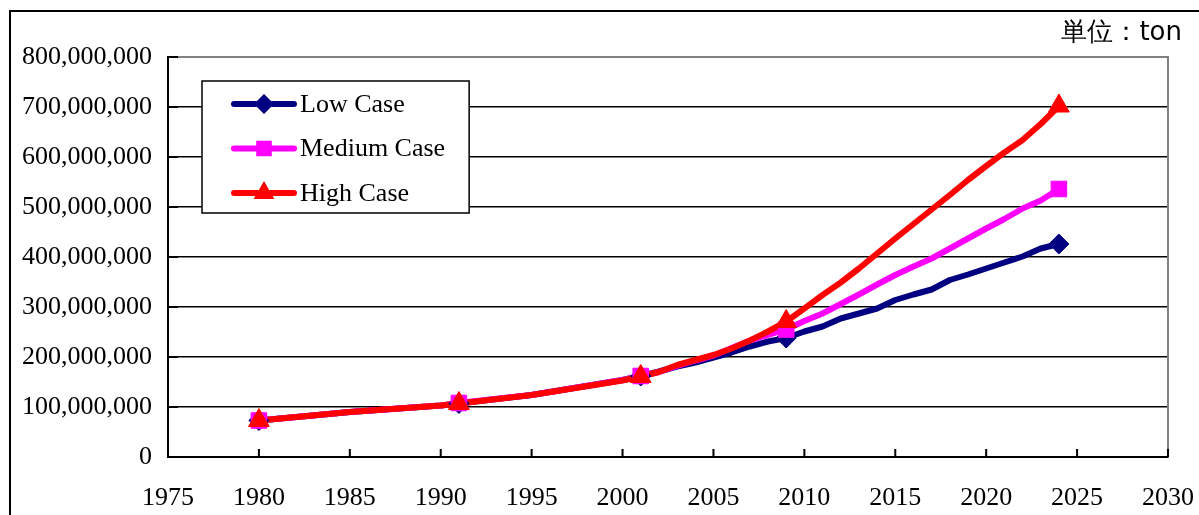 This screenshot has width=1199, height=515. I want to click on x-tick-label: 1985, so click(349, 497).